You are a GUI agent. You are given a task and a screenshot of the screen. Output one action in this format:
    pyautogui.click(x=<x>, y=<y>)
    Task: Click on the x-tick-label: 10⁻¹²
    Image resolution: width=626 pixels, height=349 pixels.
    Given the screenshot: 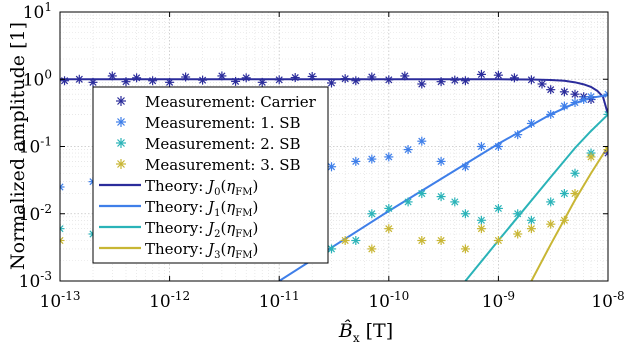 What is the action you would take?
    pyautogui.click(x=169, y=300)
    